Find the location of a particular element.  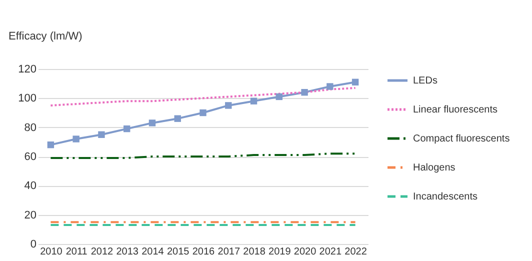

x-tick-label: 2015 is located at coordinates (178, 252).